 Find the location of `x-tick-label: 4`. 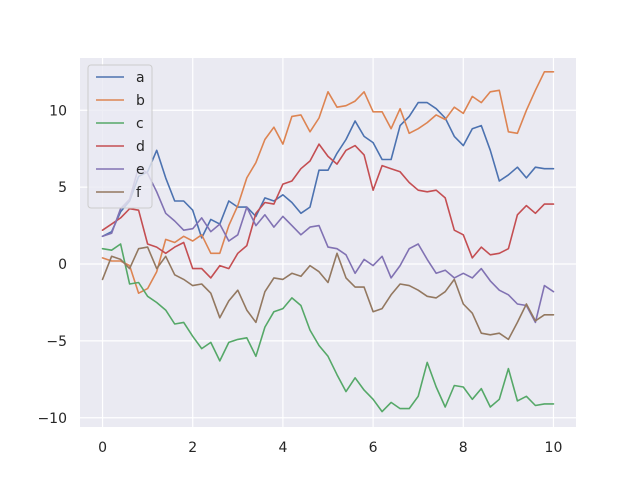

x-tick-label: 4 is located at coordinates (282, 448).